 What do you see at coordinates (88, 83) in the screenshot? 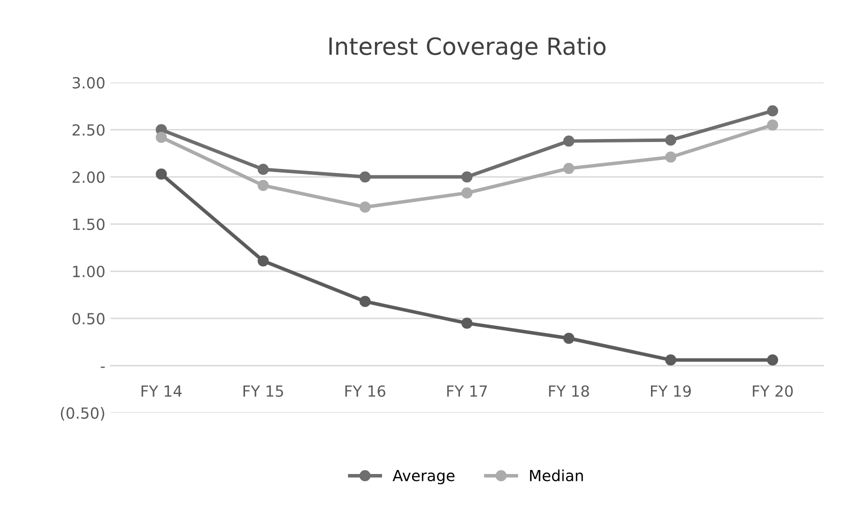
I see `y-tick-label: 3.00` at bounding box center [88, 83].